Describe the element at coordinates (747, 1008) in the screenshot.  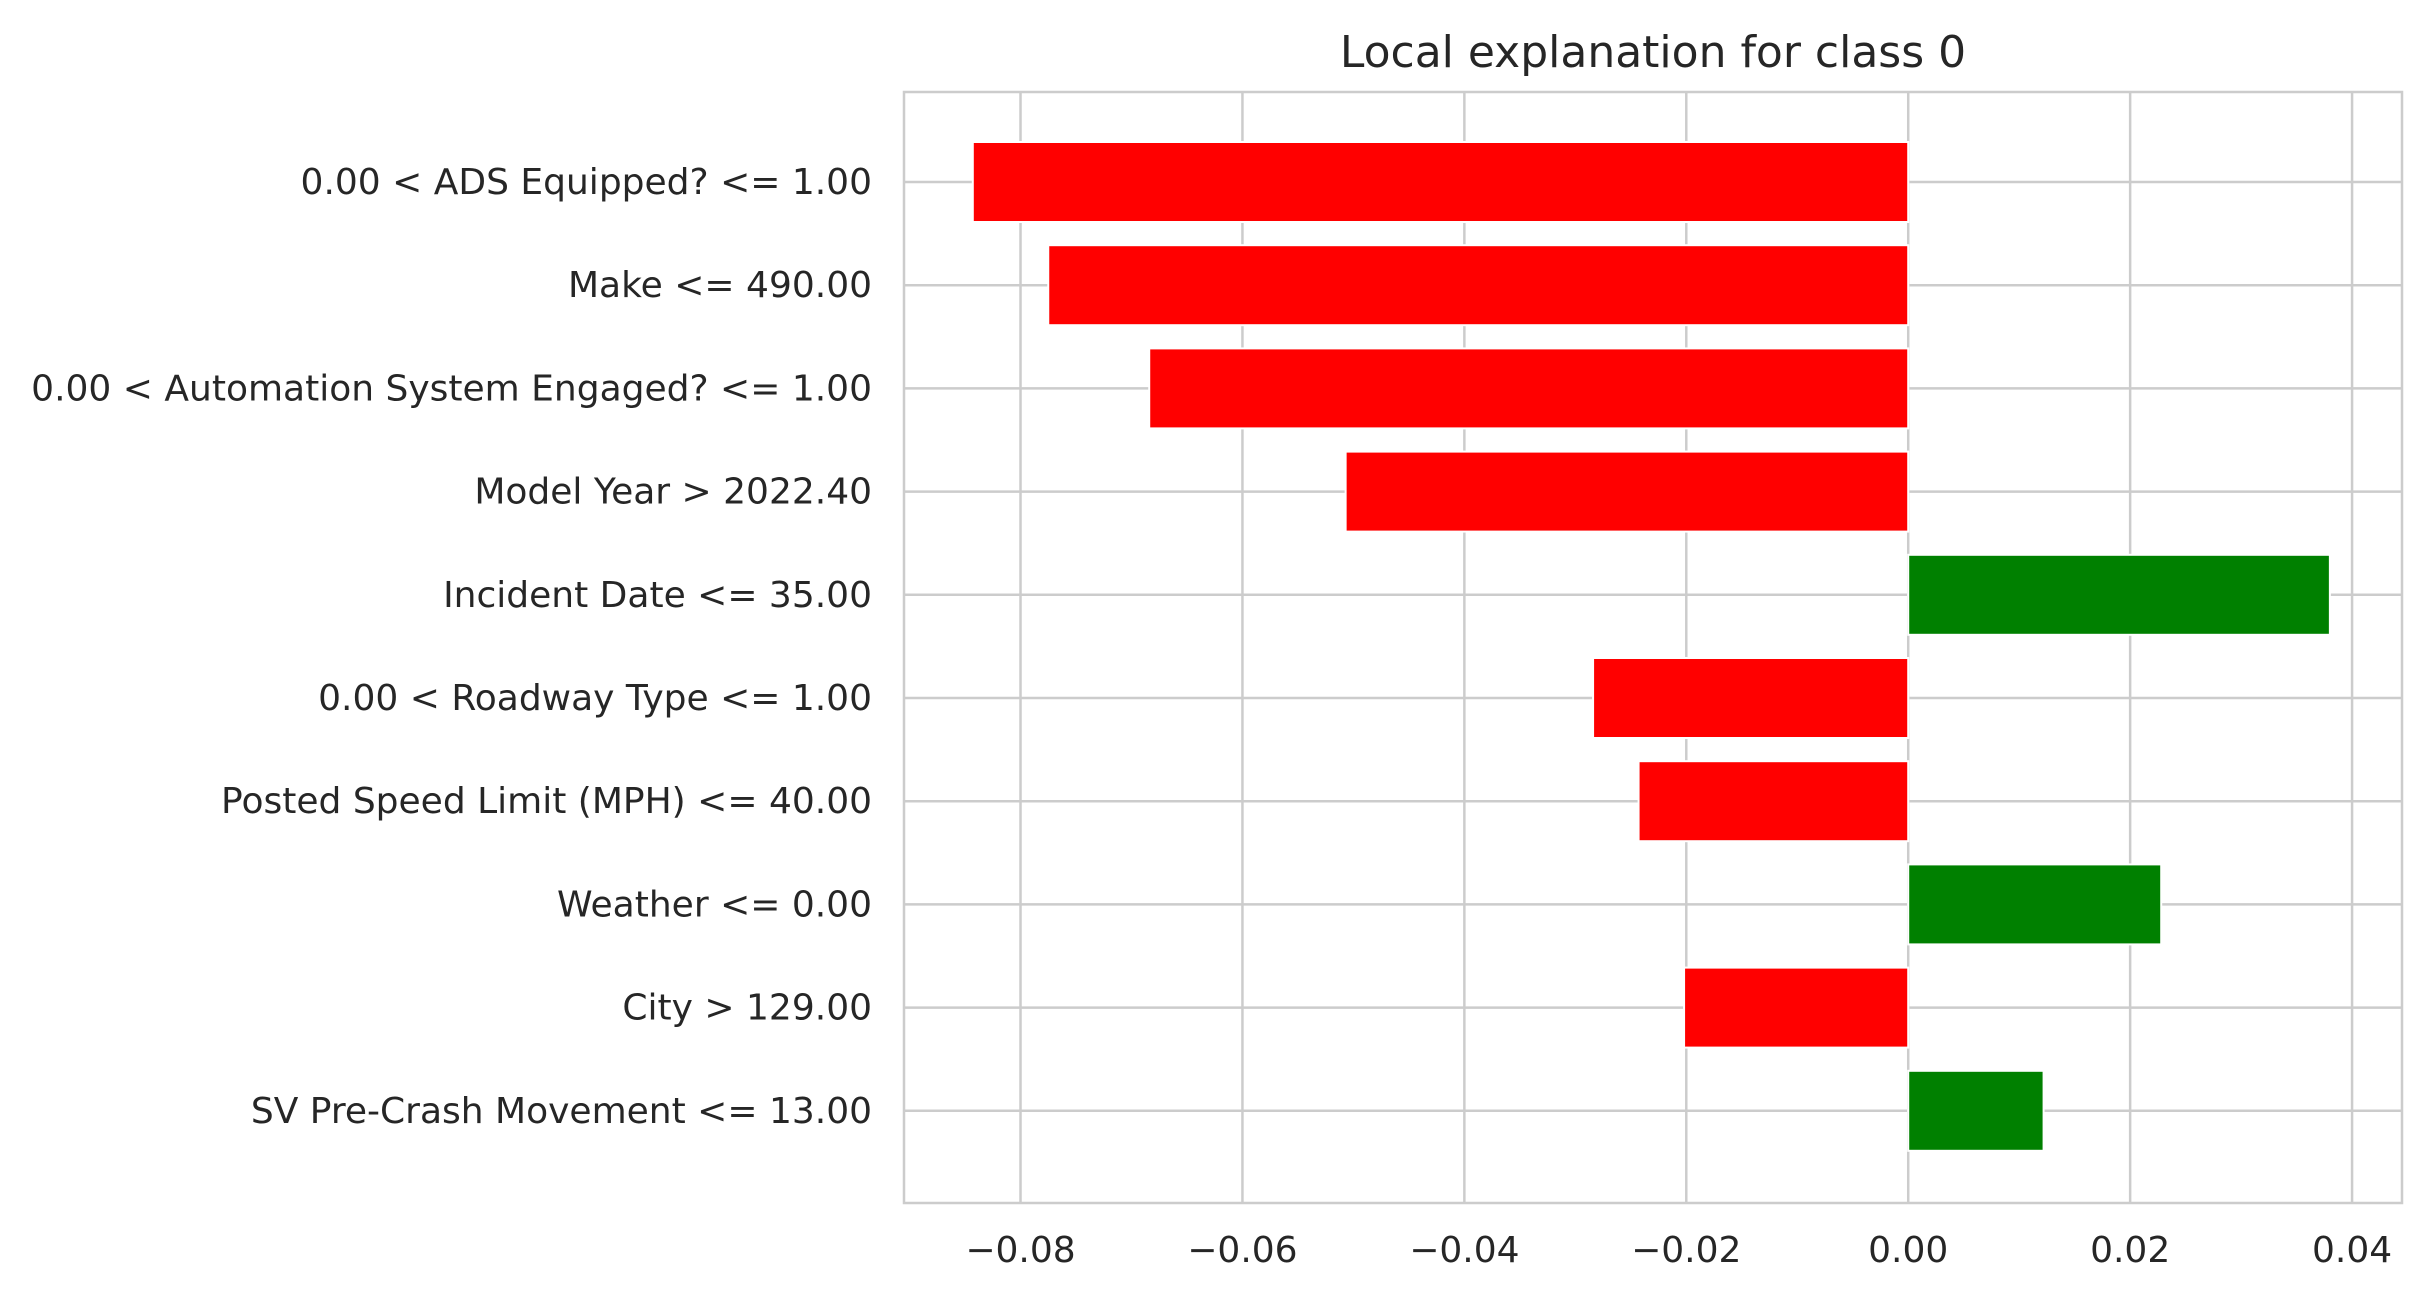
I see `y-tick-label: City > 129.00` at that location.